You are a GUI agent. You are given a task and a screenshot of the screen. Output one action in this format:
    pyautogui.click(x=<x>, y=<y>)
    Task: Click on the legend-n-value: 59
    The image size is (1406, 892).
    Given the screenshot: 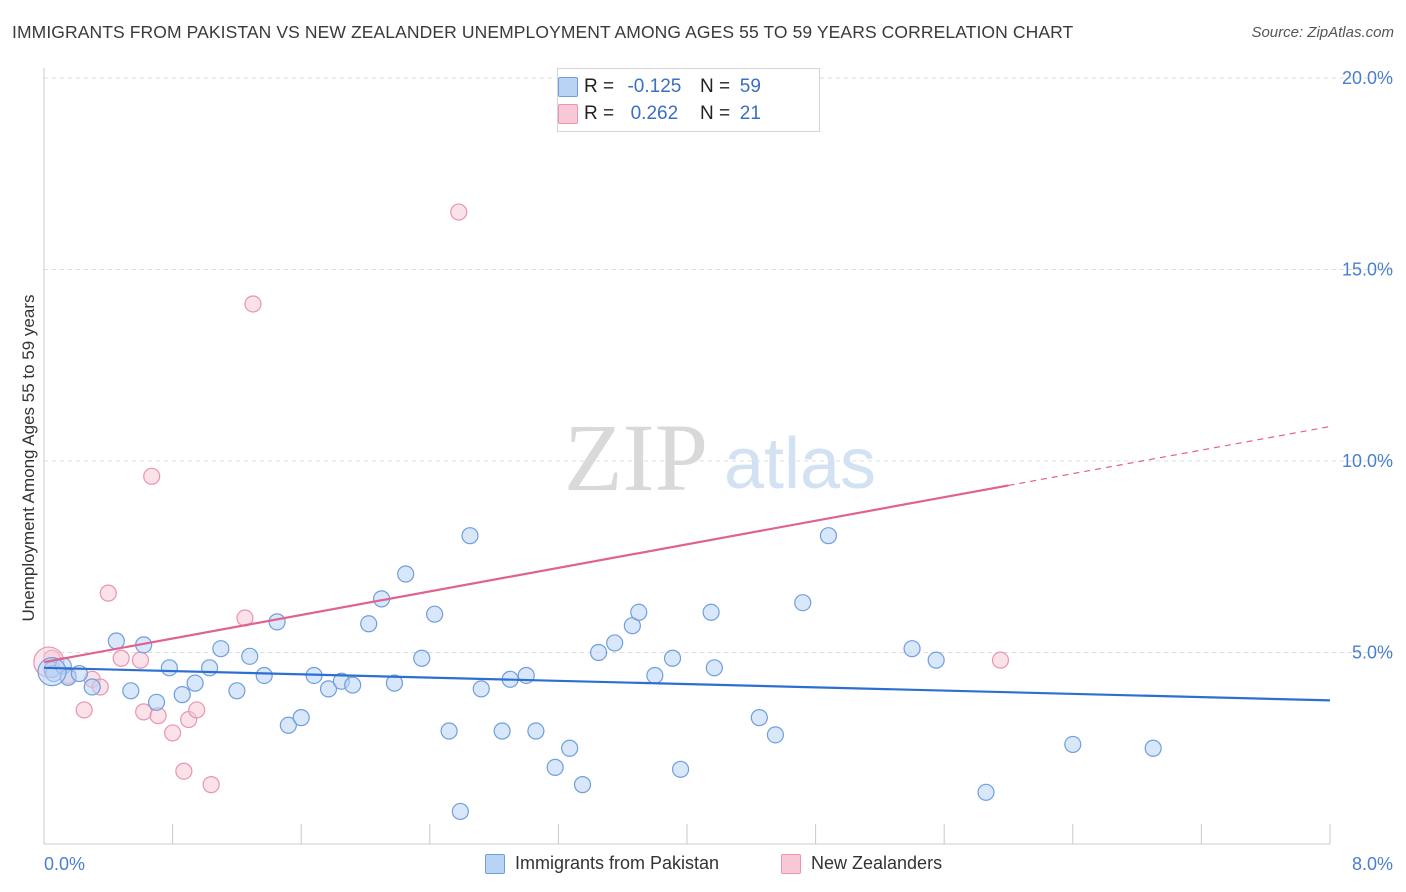 What is the action you would take?
    pyautogui.click(x=750, y=86)
    